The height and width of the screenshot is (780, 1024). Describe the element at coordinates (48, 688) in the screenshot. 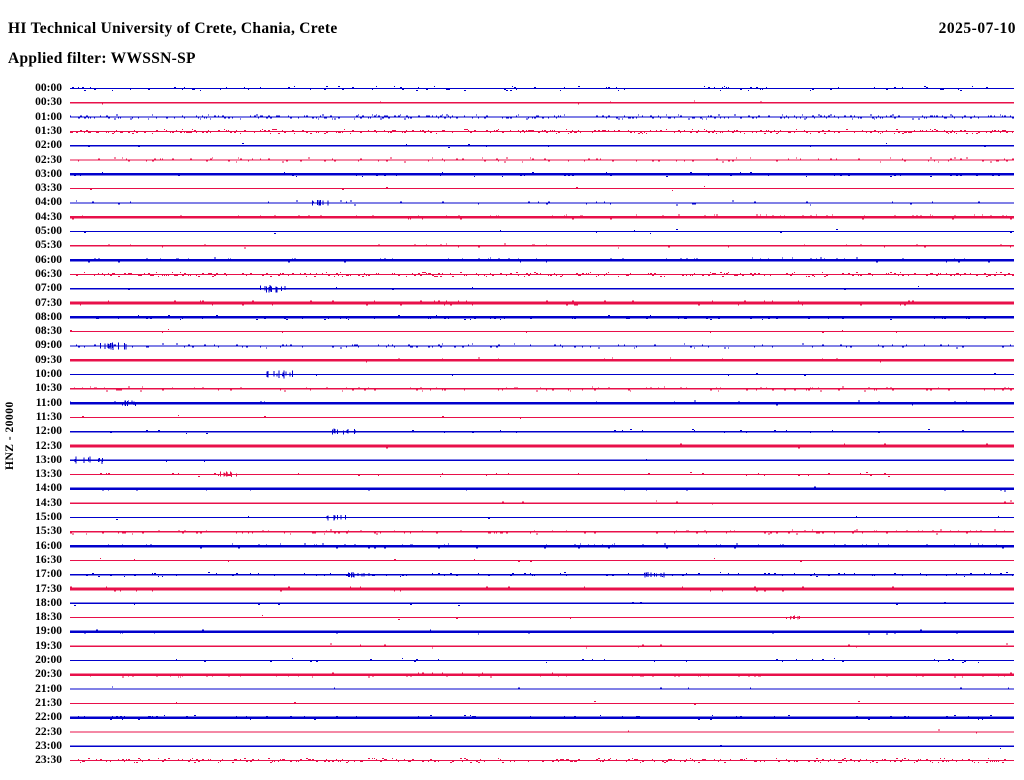

I see `time-label-2100: 21:00` at that location.